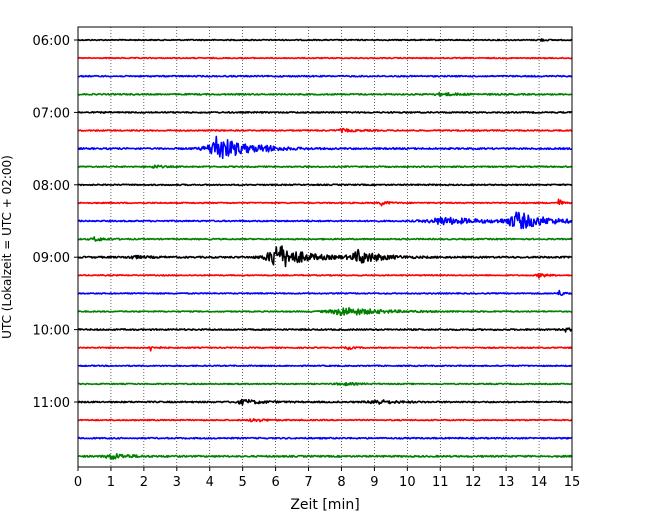 The height and width of the screenshot is (520, 650). I want to click on x-tick-label: 15, so click(572, 482).